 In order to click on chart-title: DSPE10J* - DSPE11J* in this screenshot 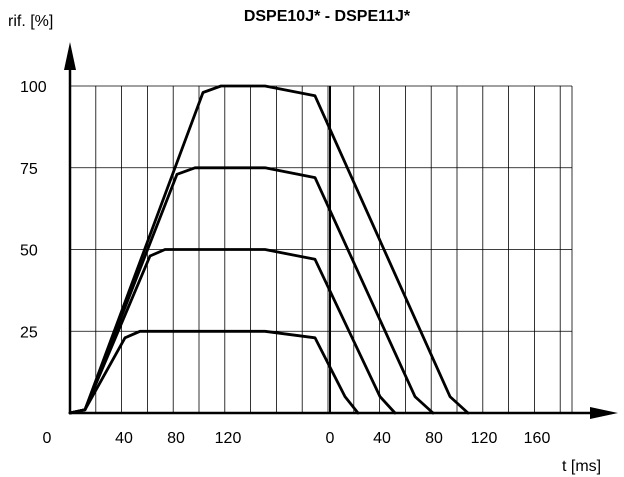, I will do `click(327, 16)`.